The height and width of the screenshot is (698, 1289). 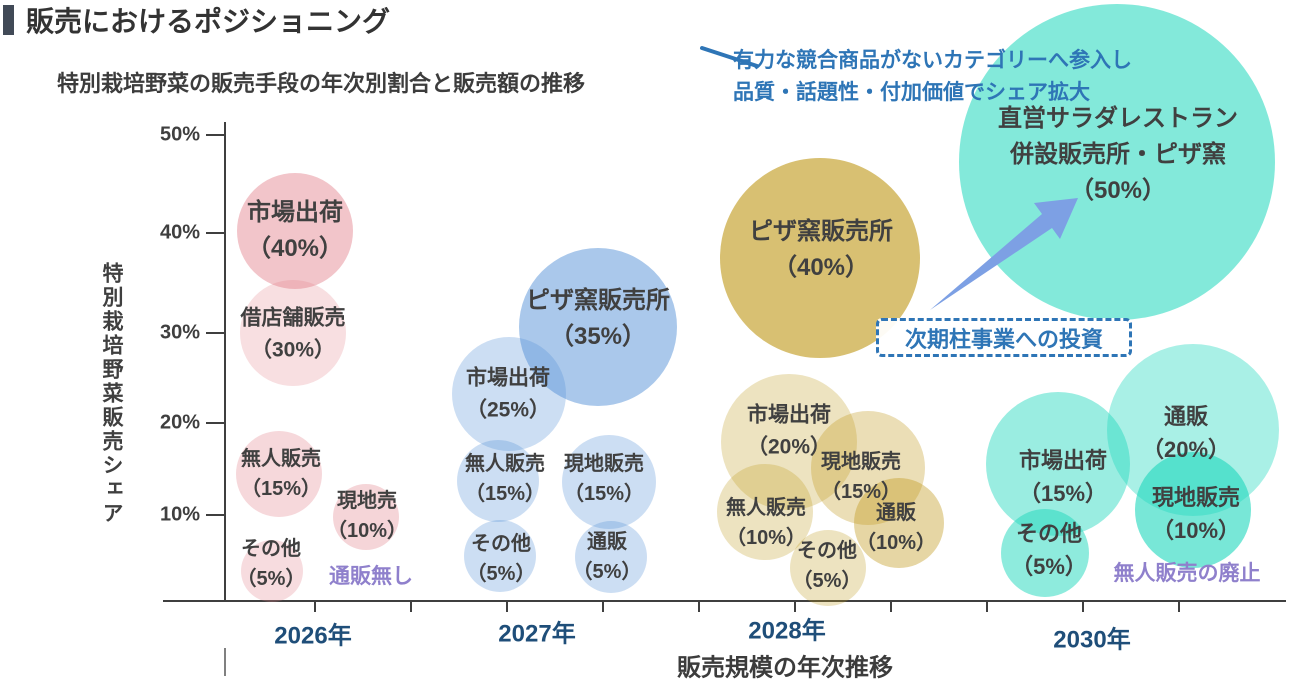 I want to click on bubble-label: 通販 （20%）, so click(x=1186, y=433).